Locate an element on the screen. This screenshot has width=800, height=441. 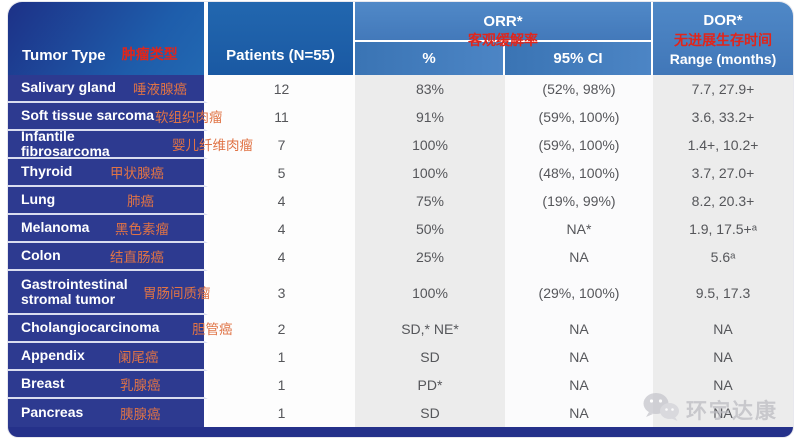
wechat-icon is located at coordinates (661, 409).